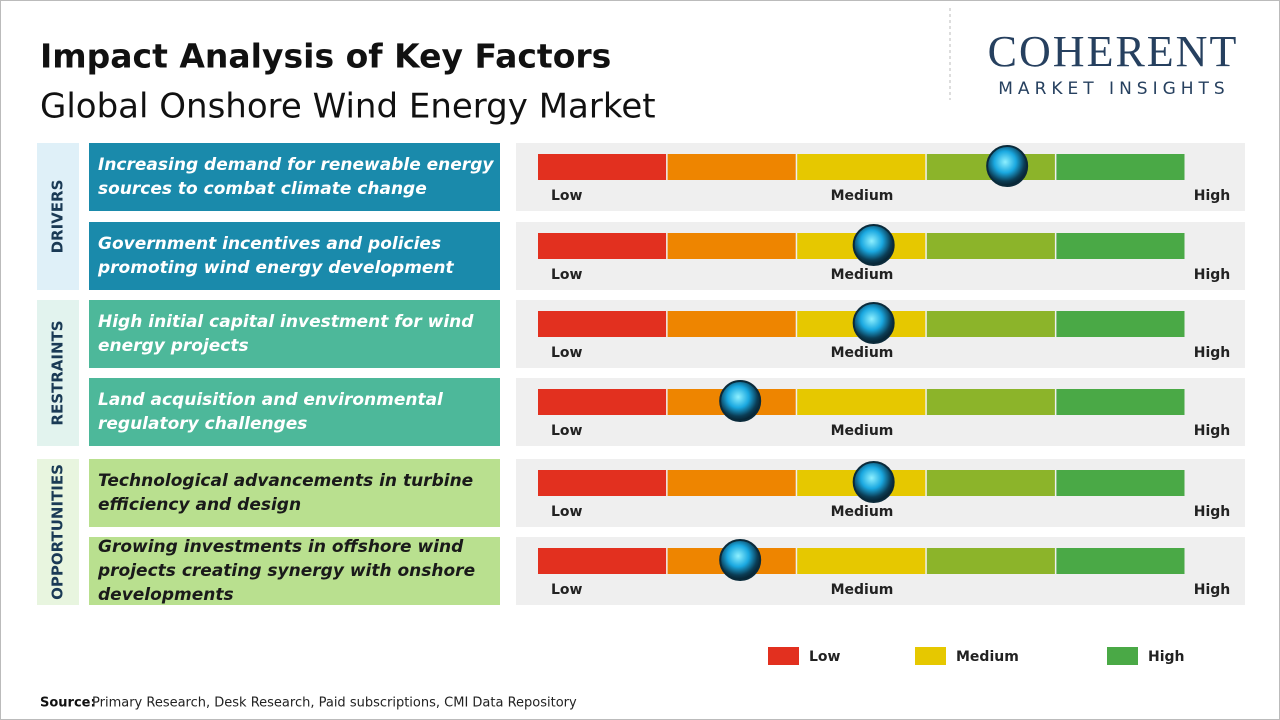  Describe the element at coordinates (825, 657) in the screenshot. I see `legend-label: Low` at that location.